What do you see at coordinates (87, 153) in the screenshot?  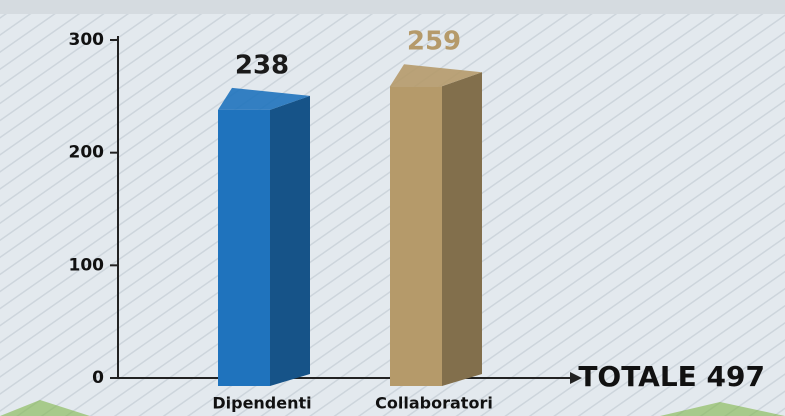 I see `y-tick-label: 200` at bounding box center [87, 153].